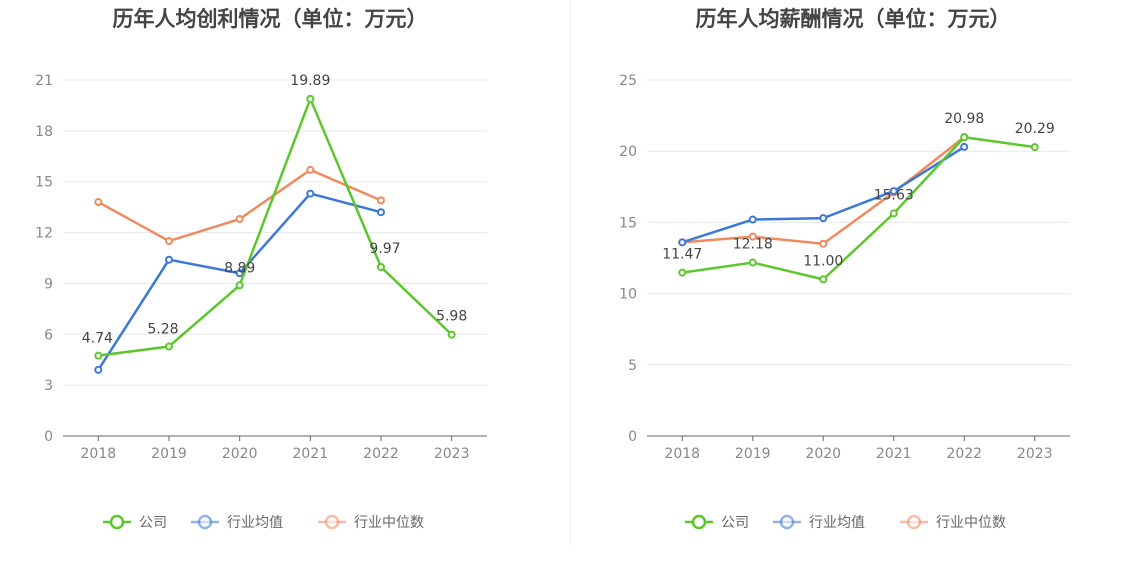  Describe the element at coordinates (570, 272) in the screenshot. I see `panel-divider` at that location.